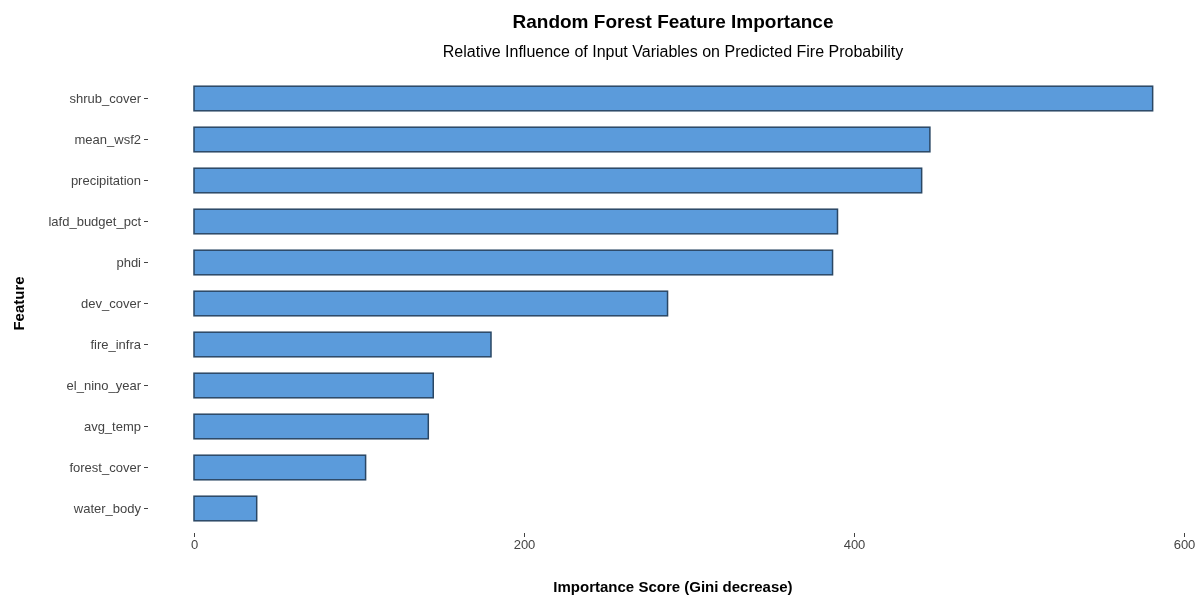 Image resolution: width=1203 pixels, height=597 pixels. Describe the element at coordinates (673, 21) in the screenshot. I see `chart-title: Random Forest Feature Importance` at that location.